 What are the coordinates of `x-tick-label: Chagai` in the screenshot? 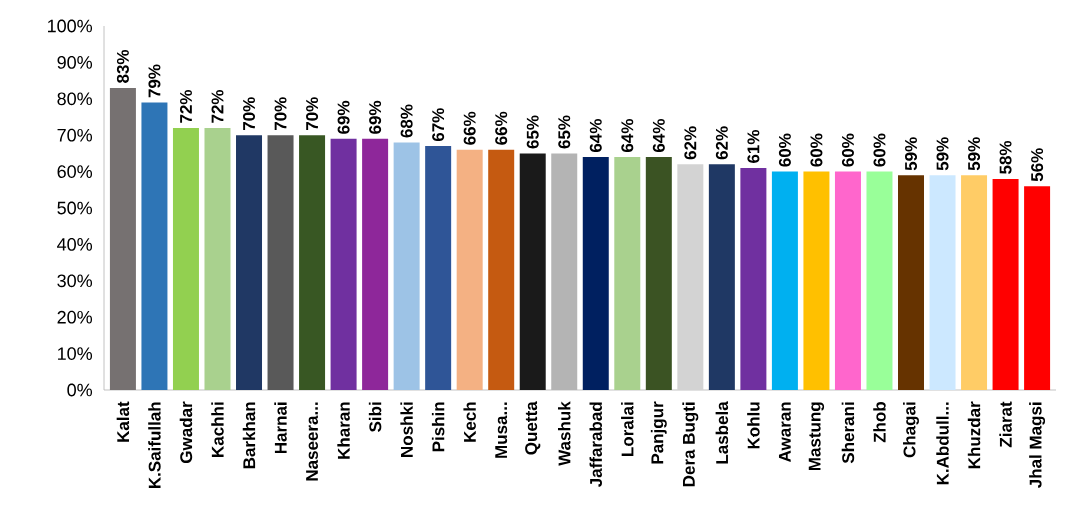 It's located at (911, 430).